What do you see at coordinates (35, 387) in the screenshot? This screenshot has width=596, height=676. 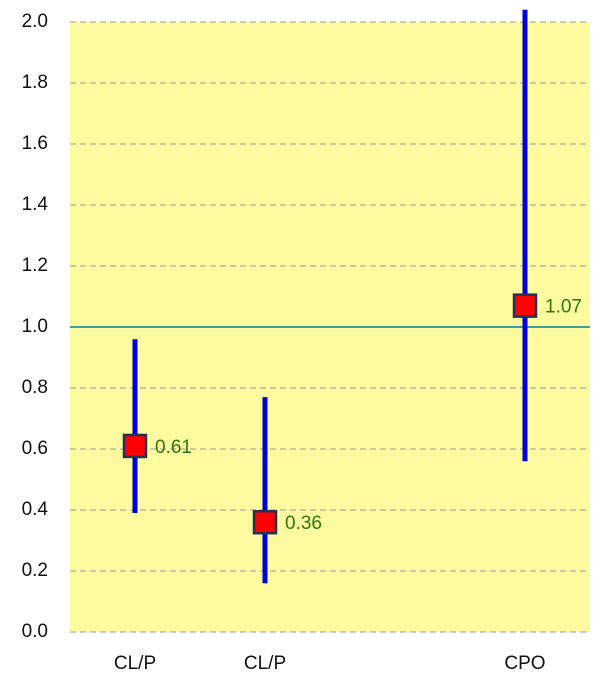 I see `y-tick-label: 0.8` at bounding box center [35, 387].